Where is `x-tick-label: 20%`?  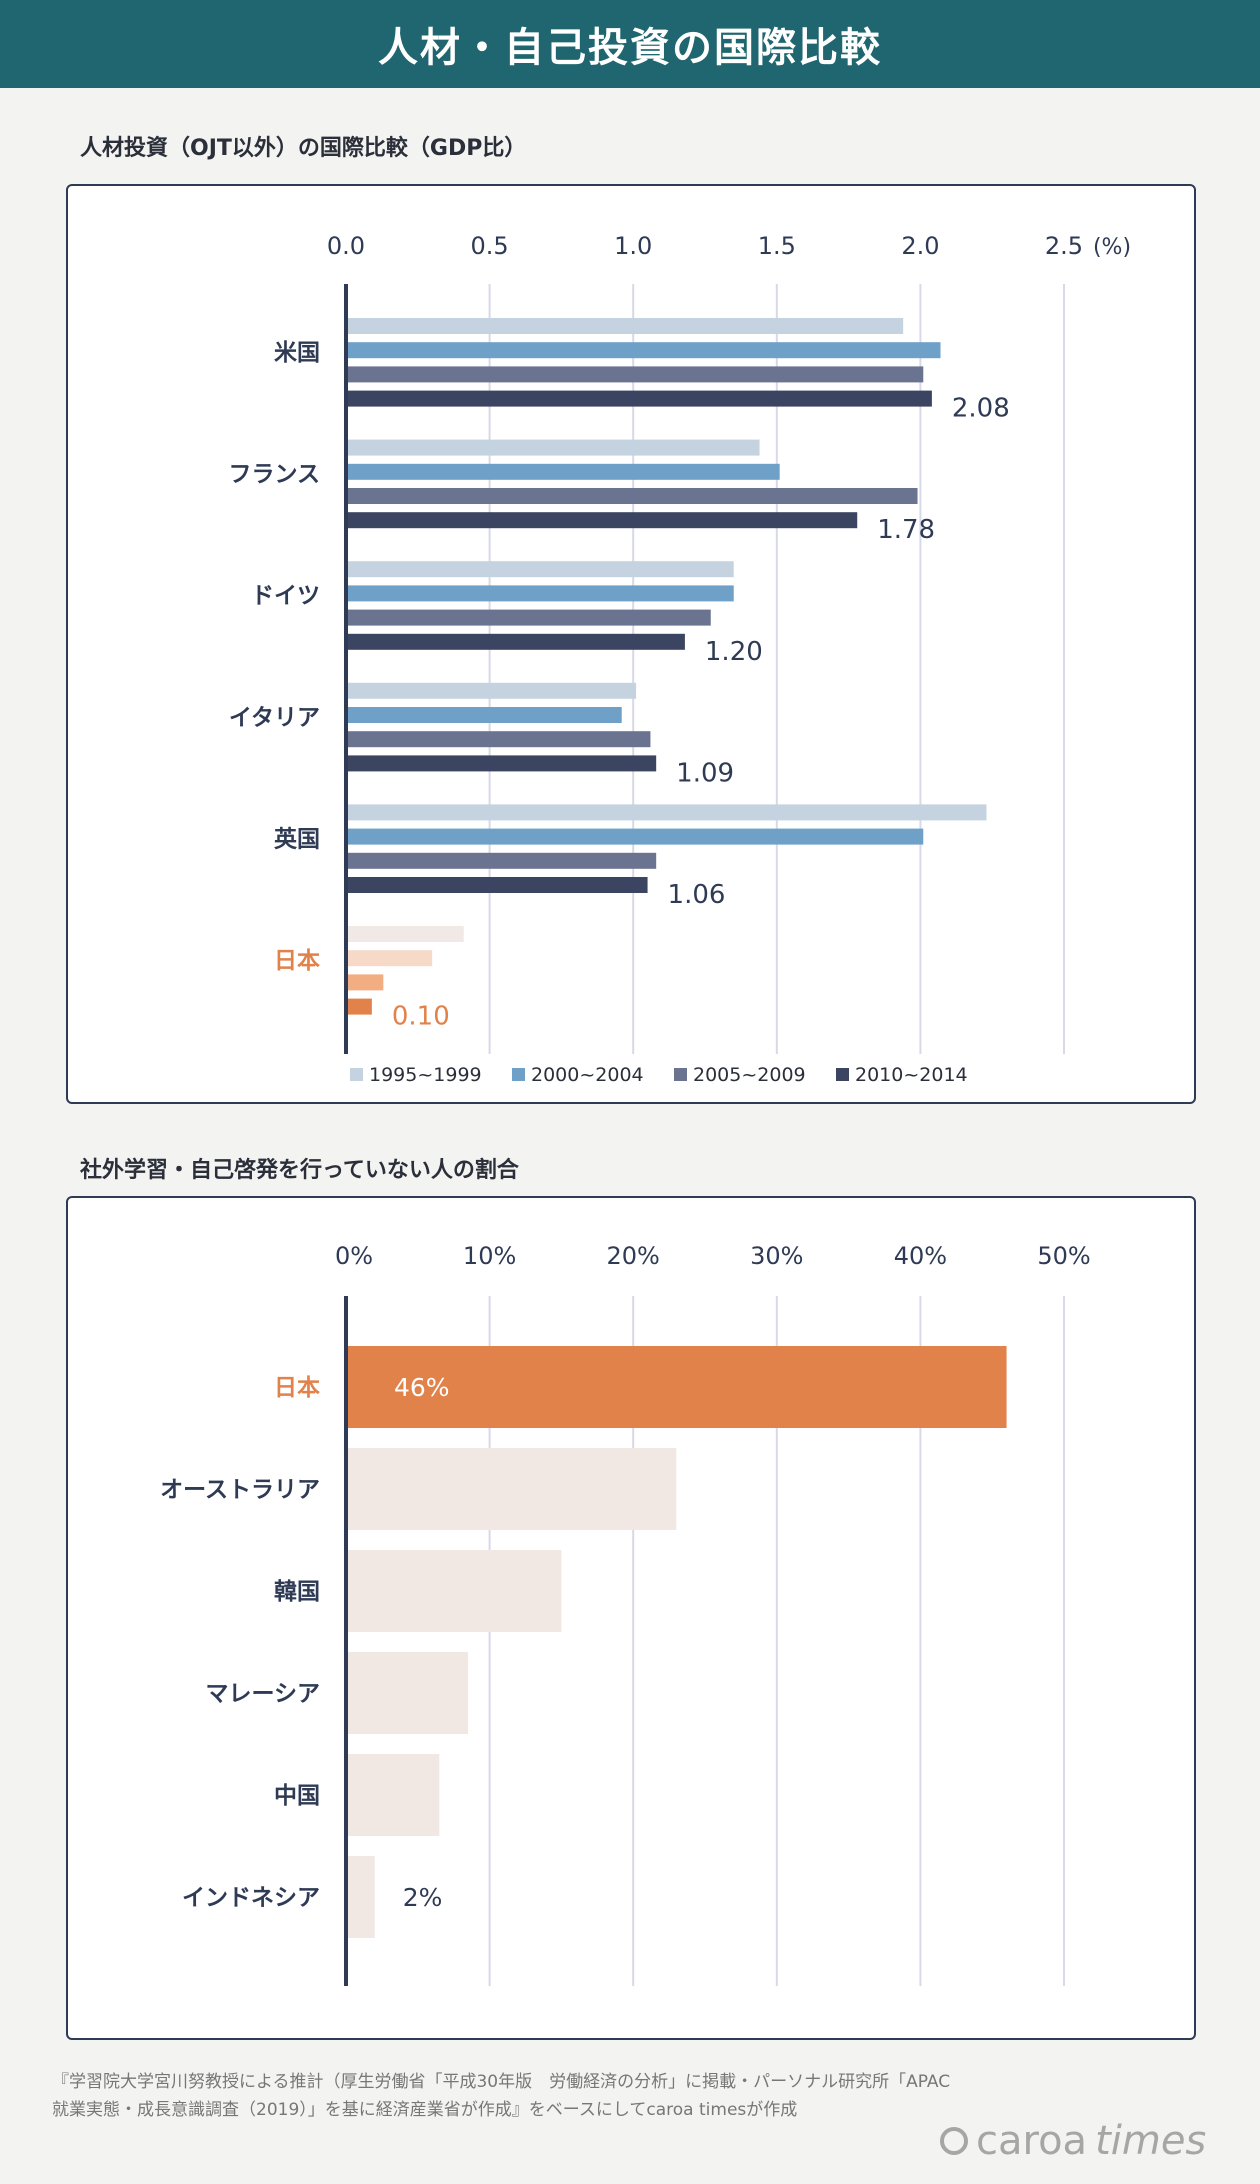
x-tick-label: 20% is located at coordinates (633, 1256).